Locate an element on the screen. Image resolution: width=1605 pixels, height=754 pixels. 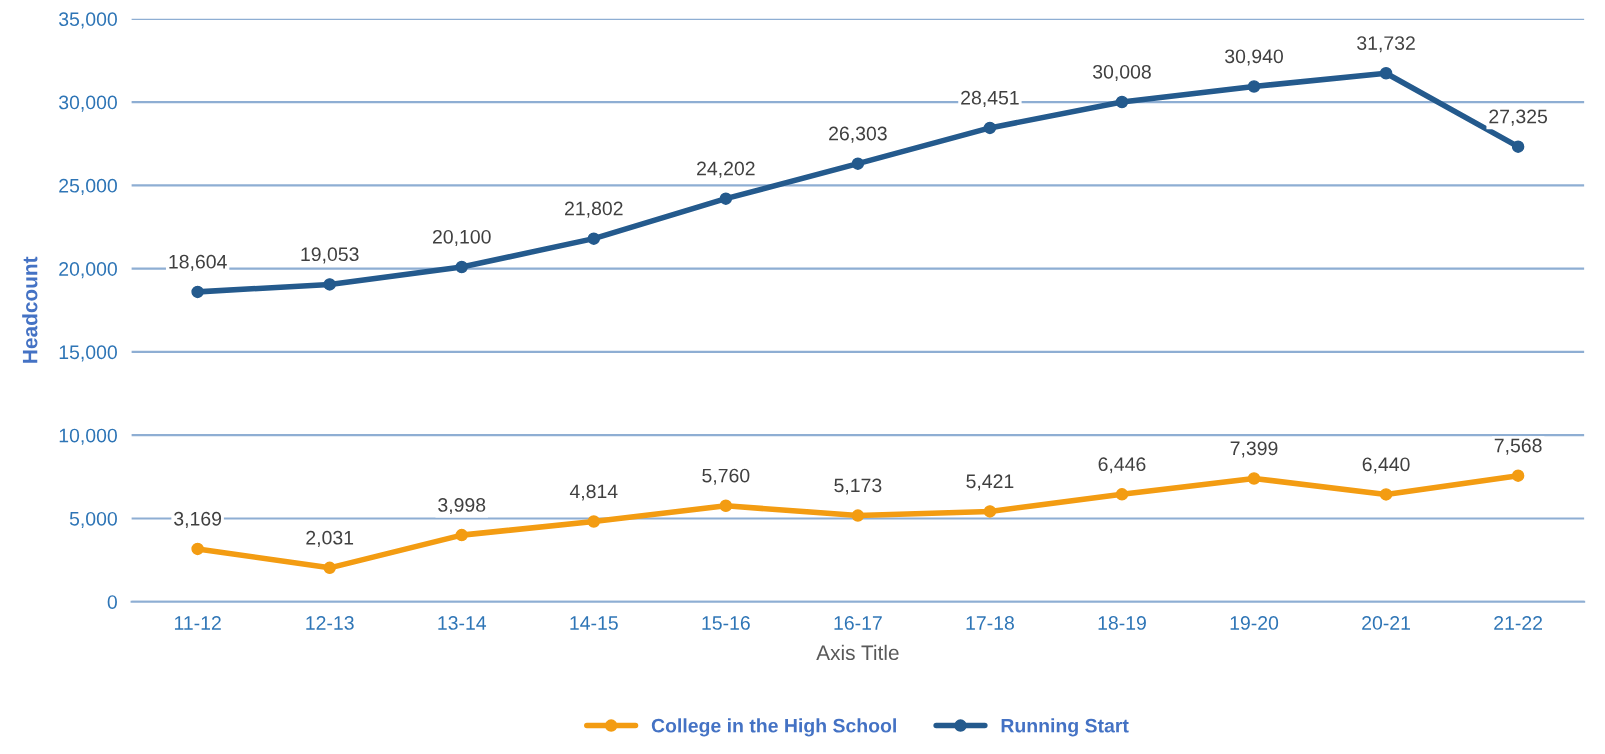
data-label: 5,421 is located at coordinates (990, 482).